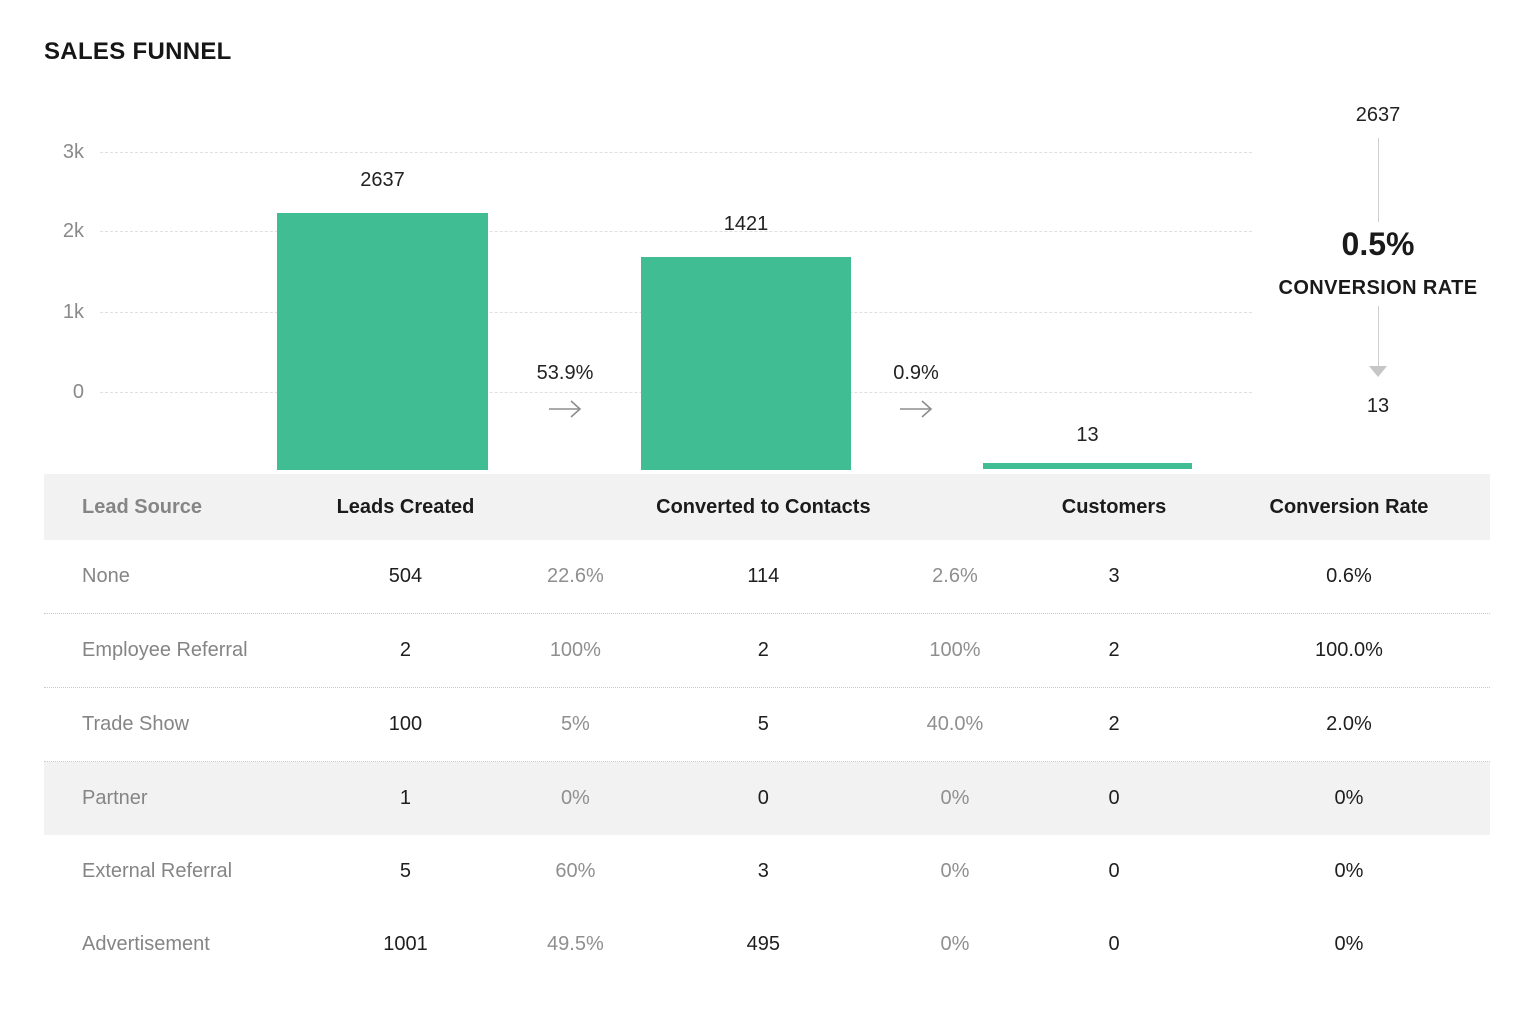  Describe the element at coordinates (73, 152) in the screenshot. I see `y-axis-tick: 3k` at that location.